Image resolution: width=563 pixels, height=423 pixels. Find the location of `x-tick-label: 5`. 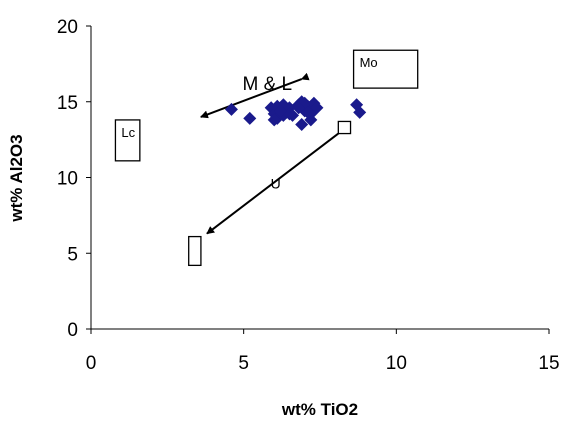

x-tick-label: 5 is located at coordinates (243, 363).